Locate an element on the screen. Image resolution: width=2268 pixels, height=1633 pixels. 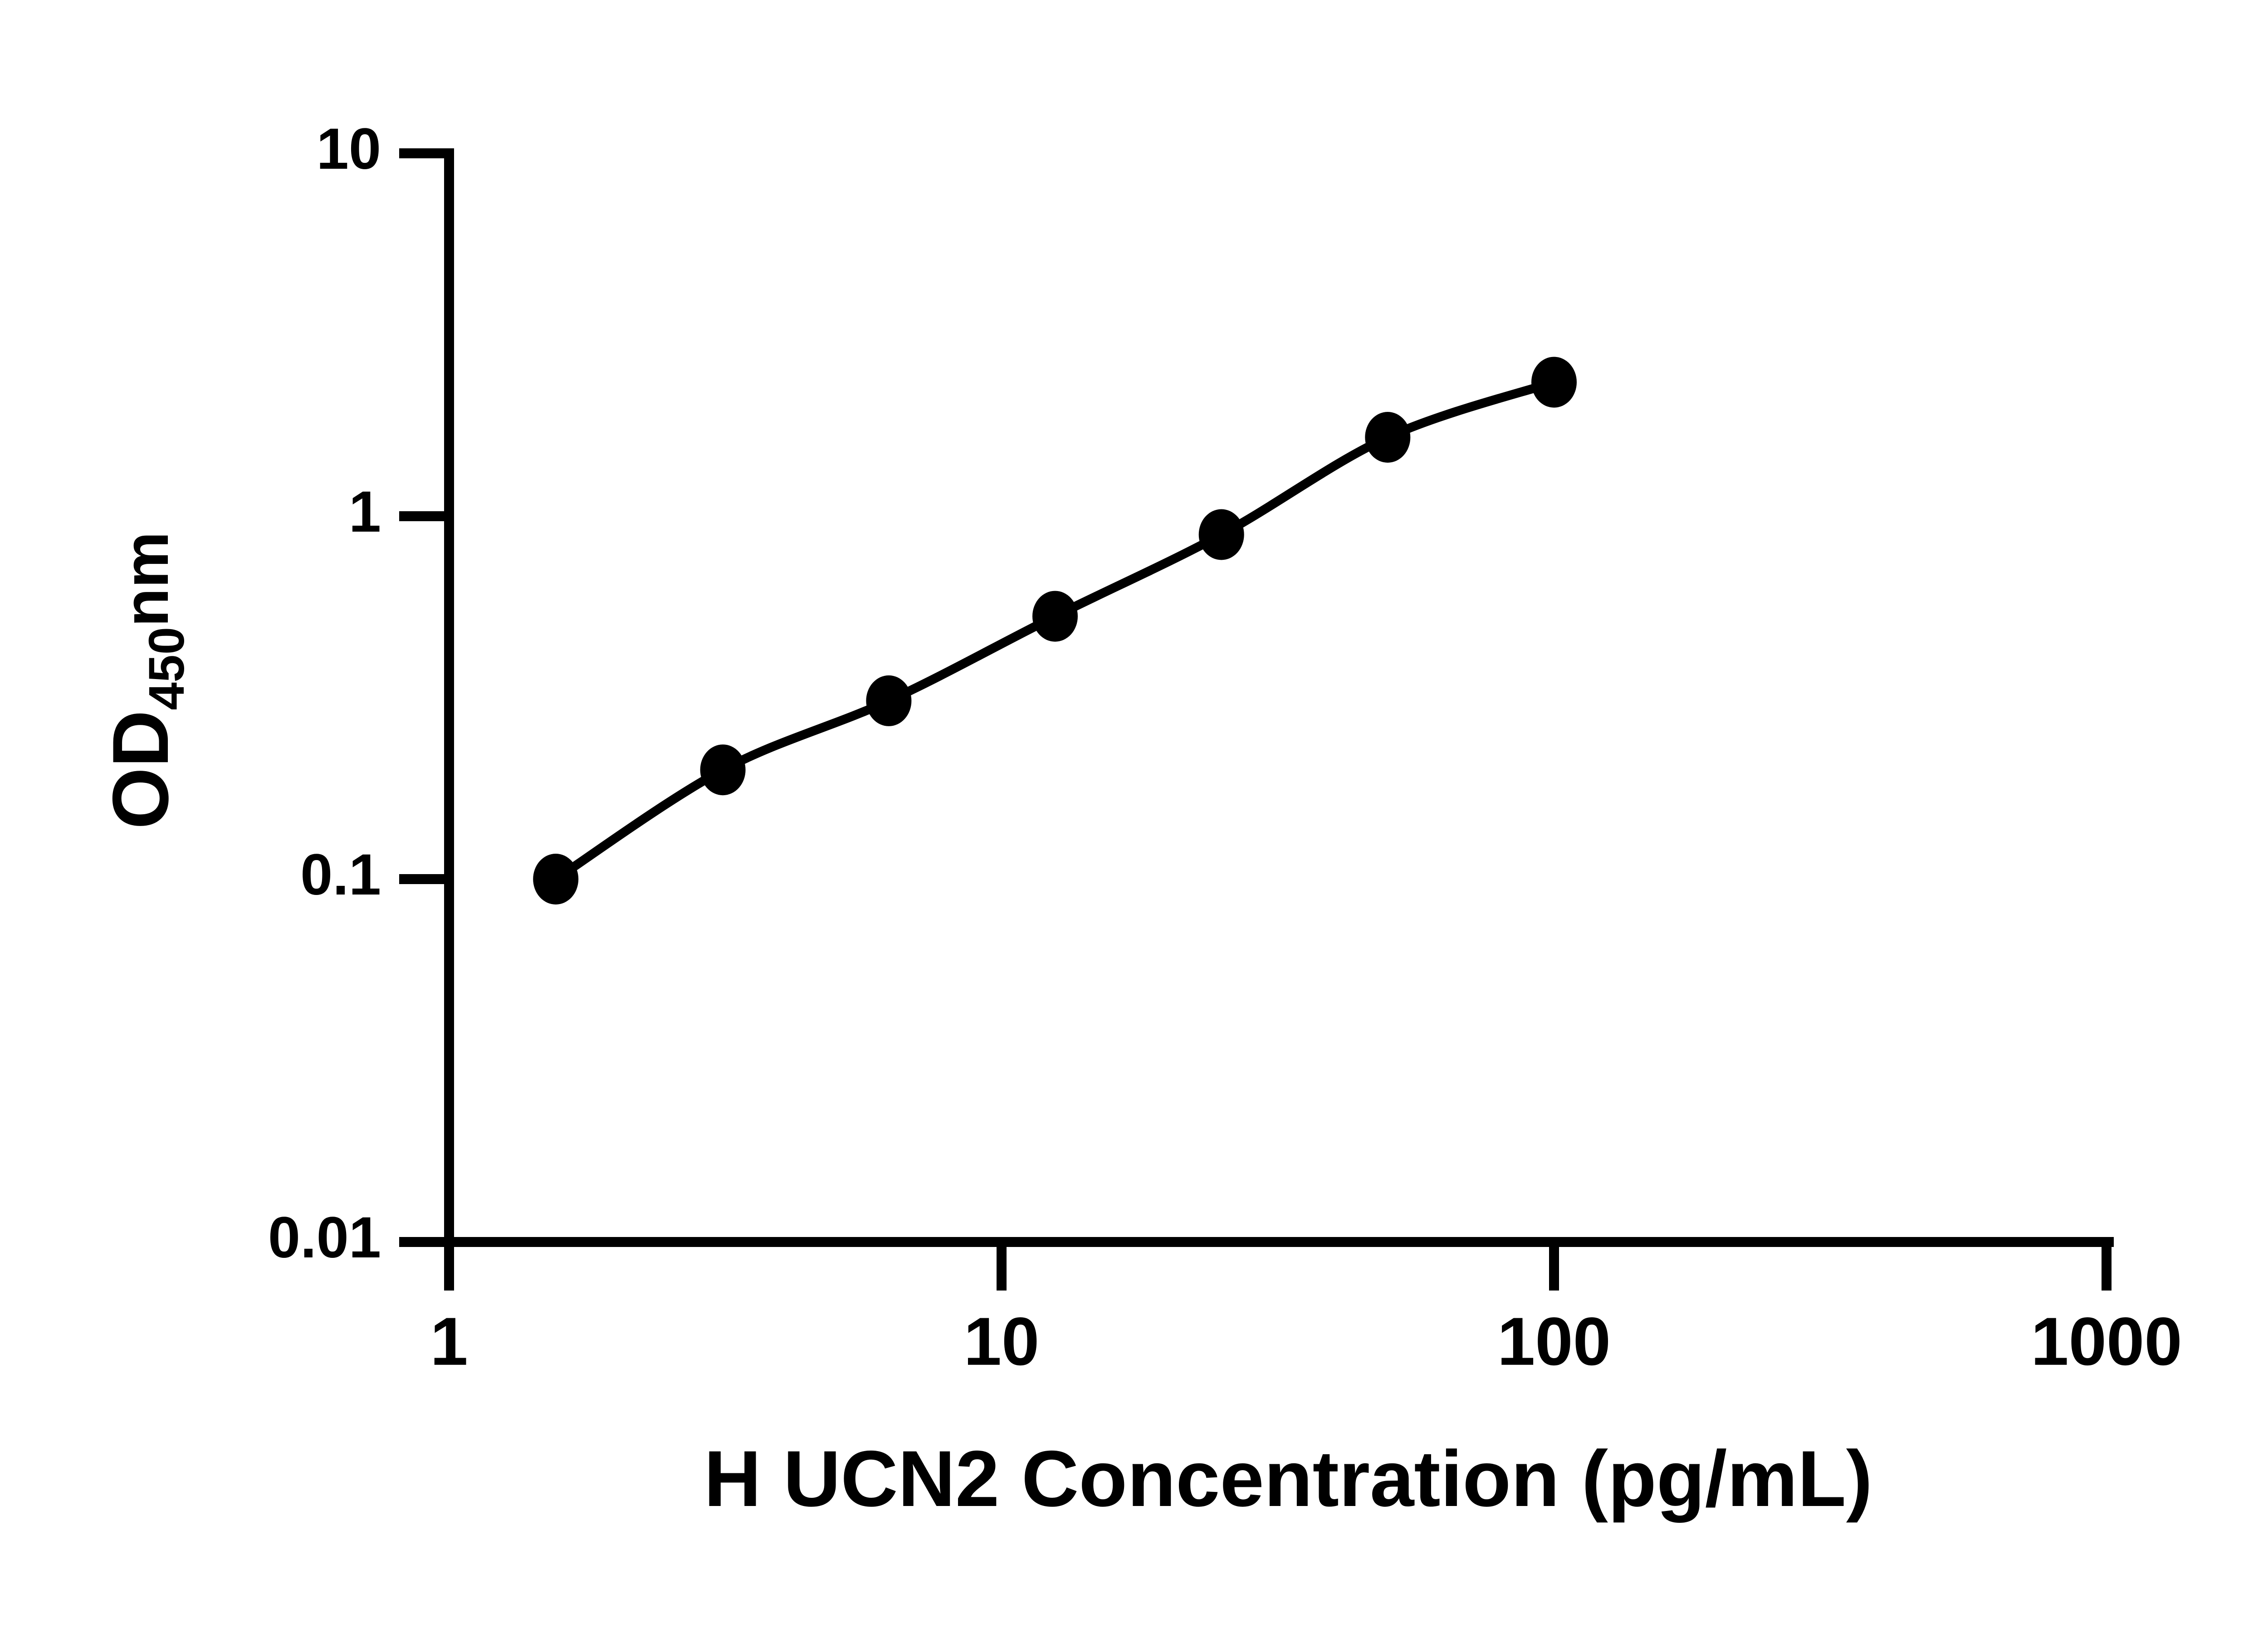
svg-text: OD450nm is located at coordinates (146, 680).